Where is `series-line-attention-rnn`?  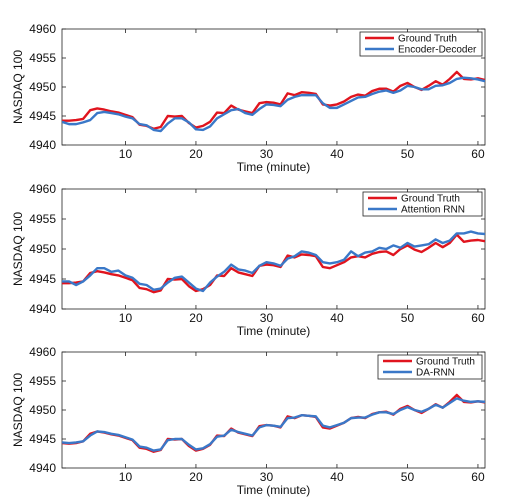 series-line-attention-rnn is located at coordinates (273, 261).